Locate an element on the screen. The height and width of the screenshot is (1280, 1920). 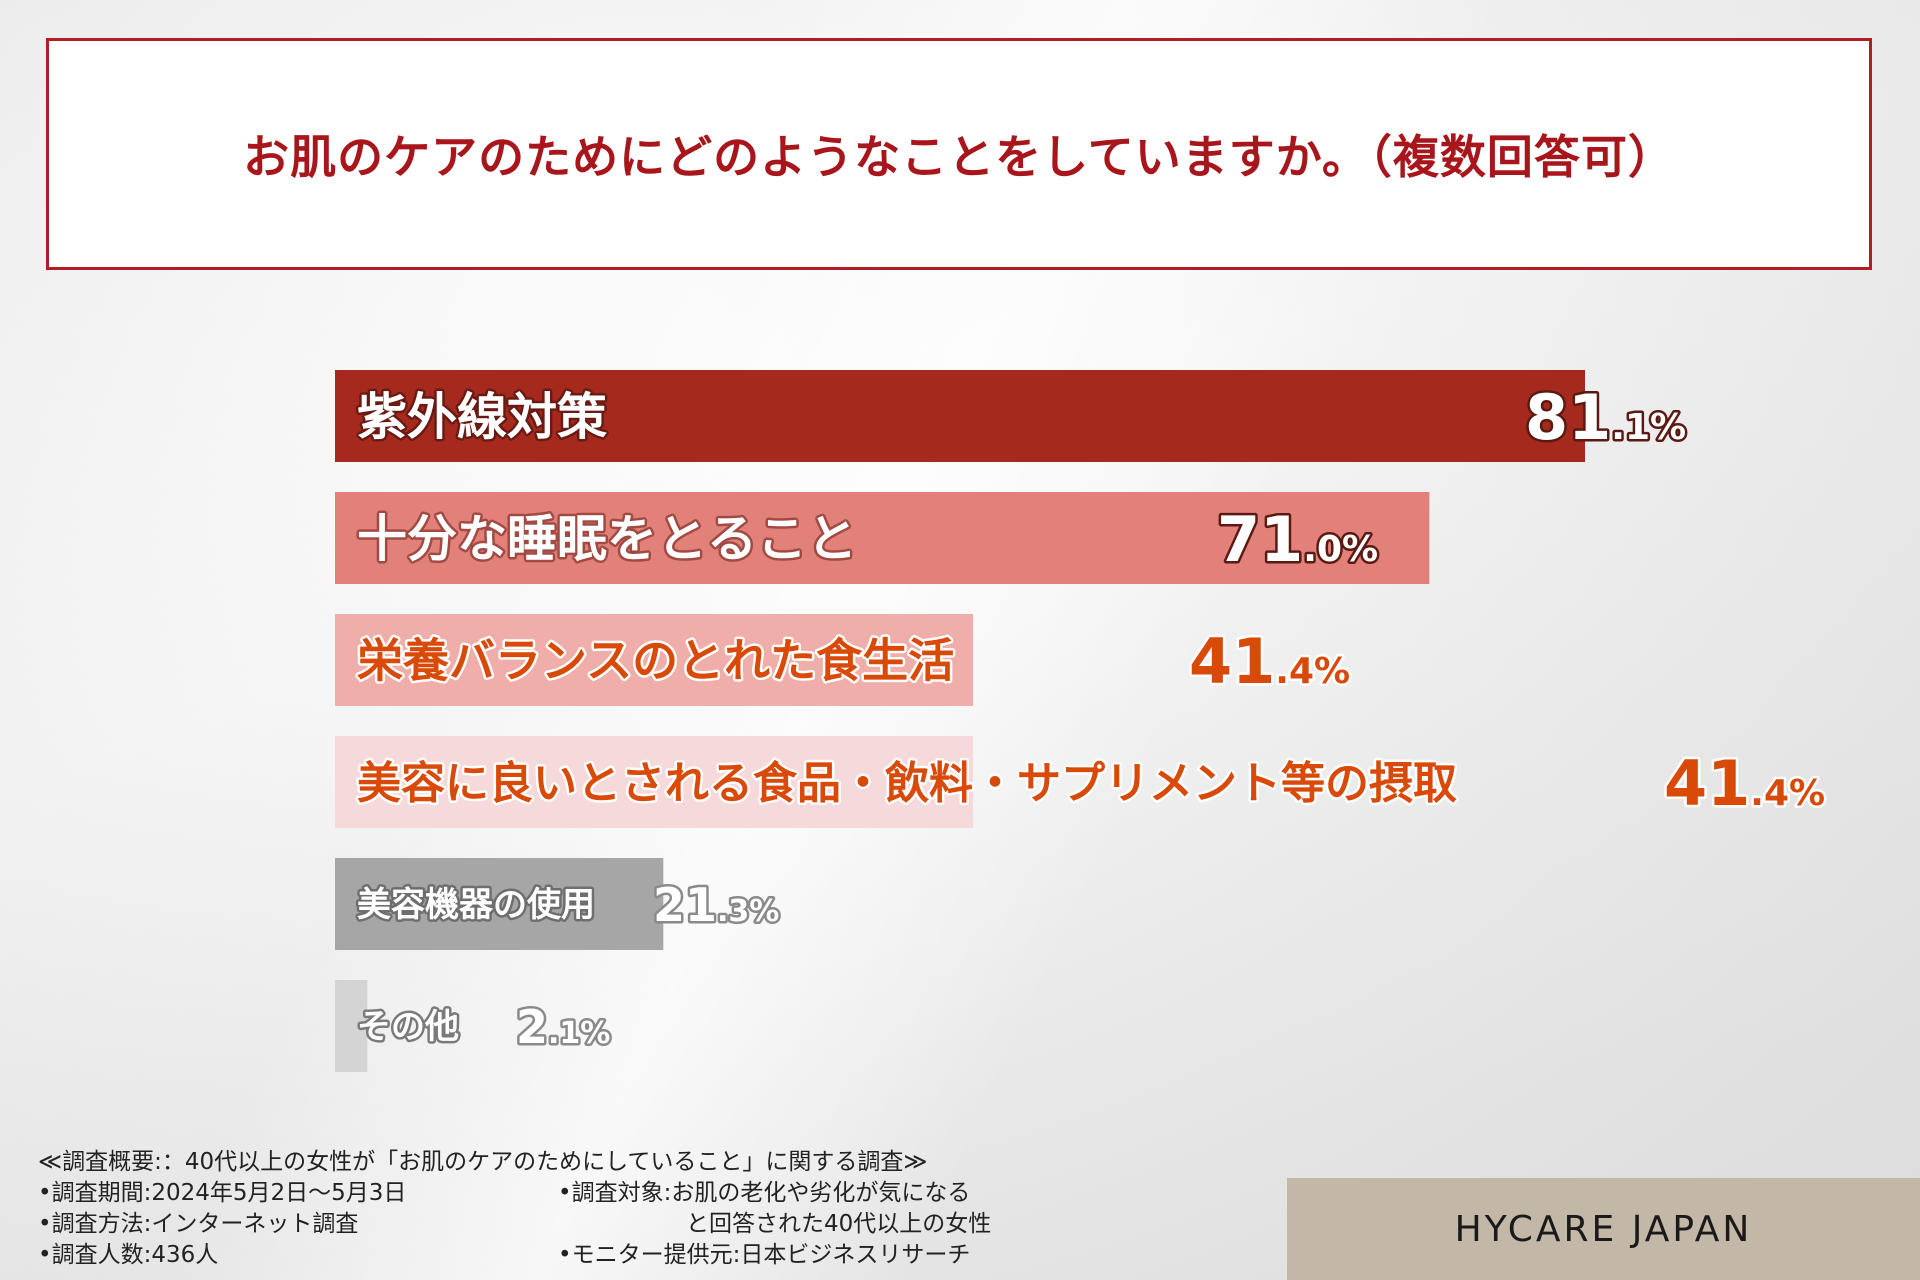
value-label-decimal: .3% is located at coordinates (748, 911).